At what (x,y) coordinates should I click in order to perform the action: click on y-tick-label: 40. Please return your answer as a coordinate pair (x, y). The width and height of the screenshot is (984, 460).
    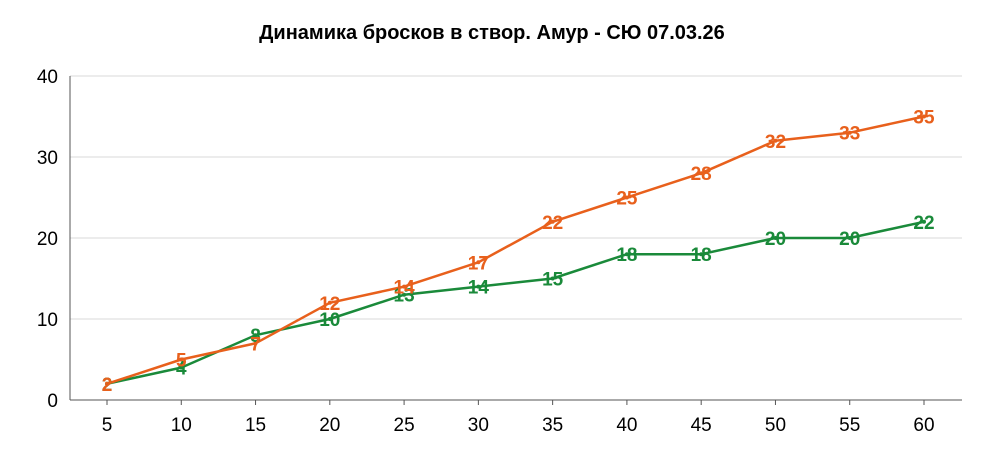
    Looking at the image, I should click on (47, 77).